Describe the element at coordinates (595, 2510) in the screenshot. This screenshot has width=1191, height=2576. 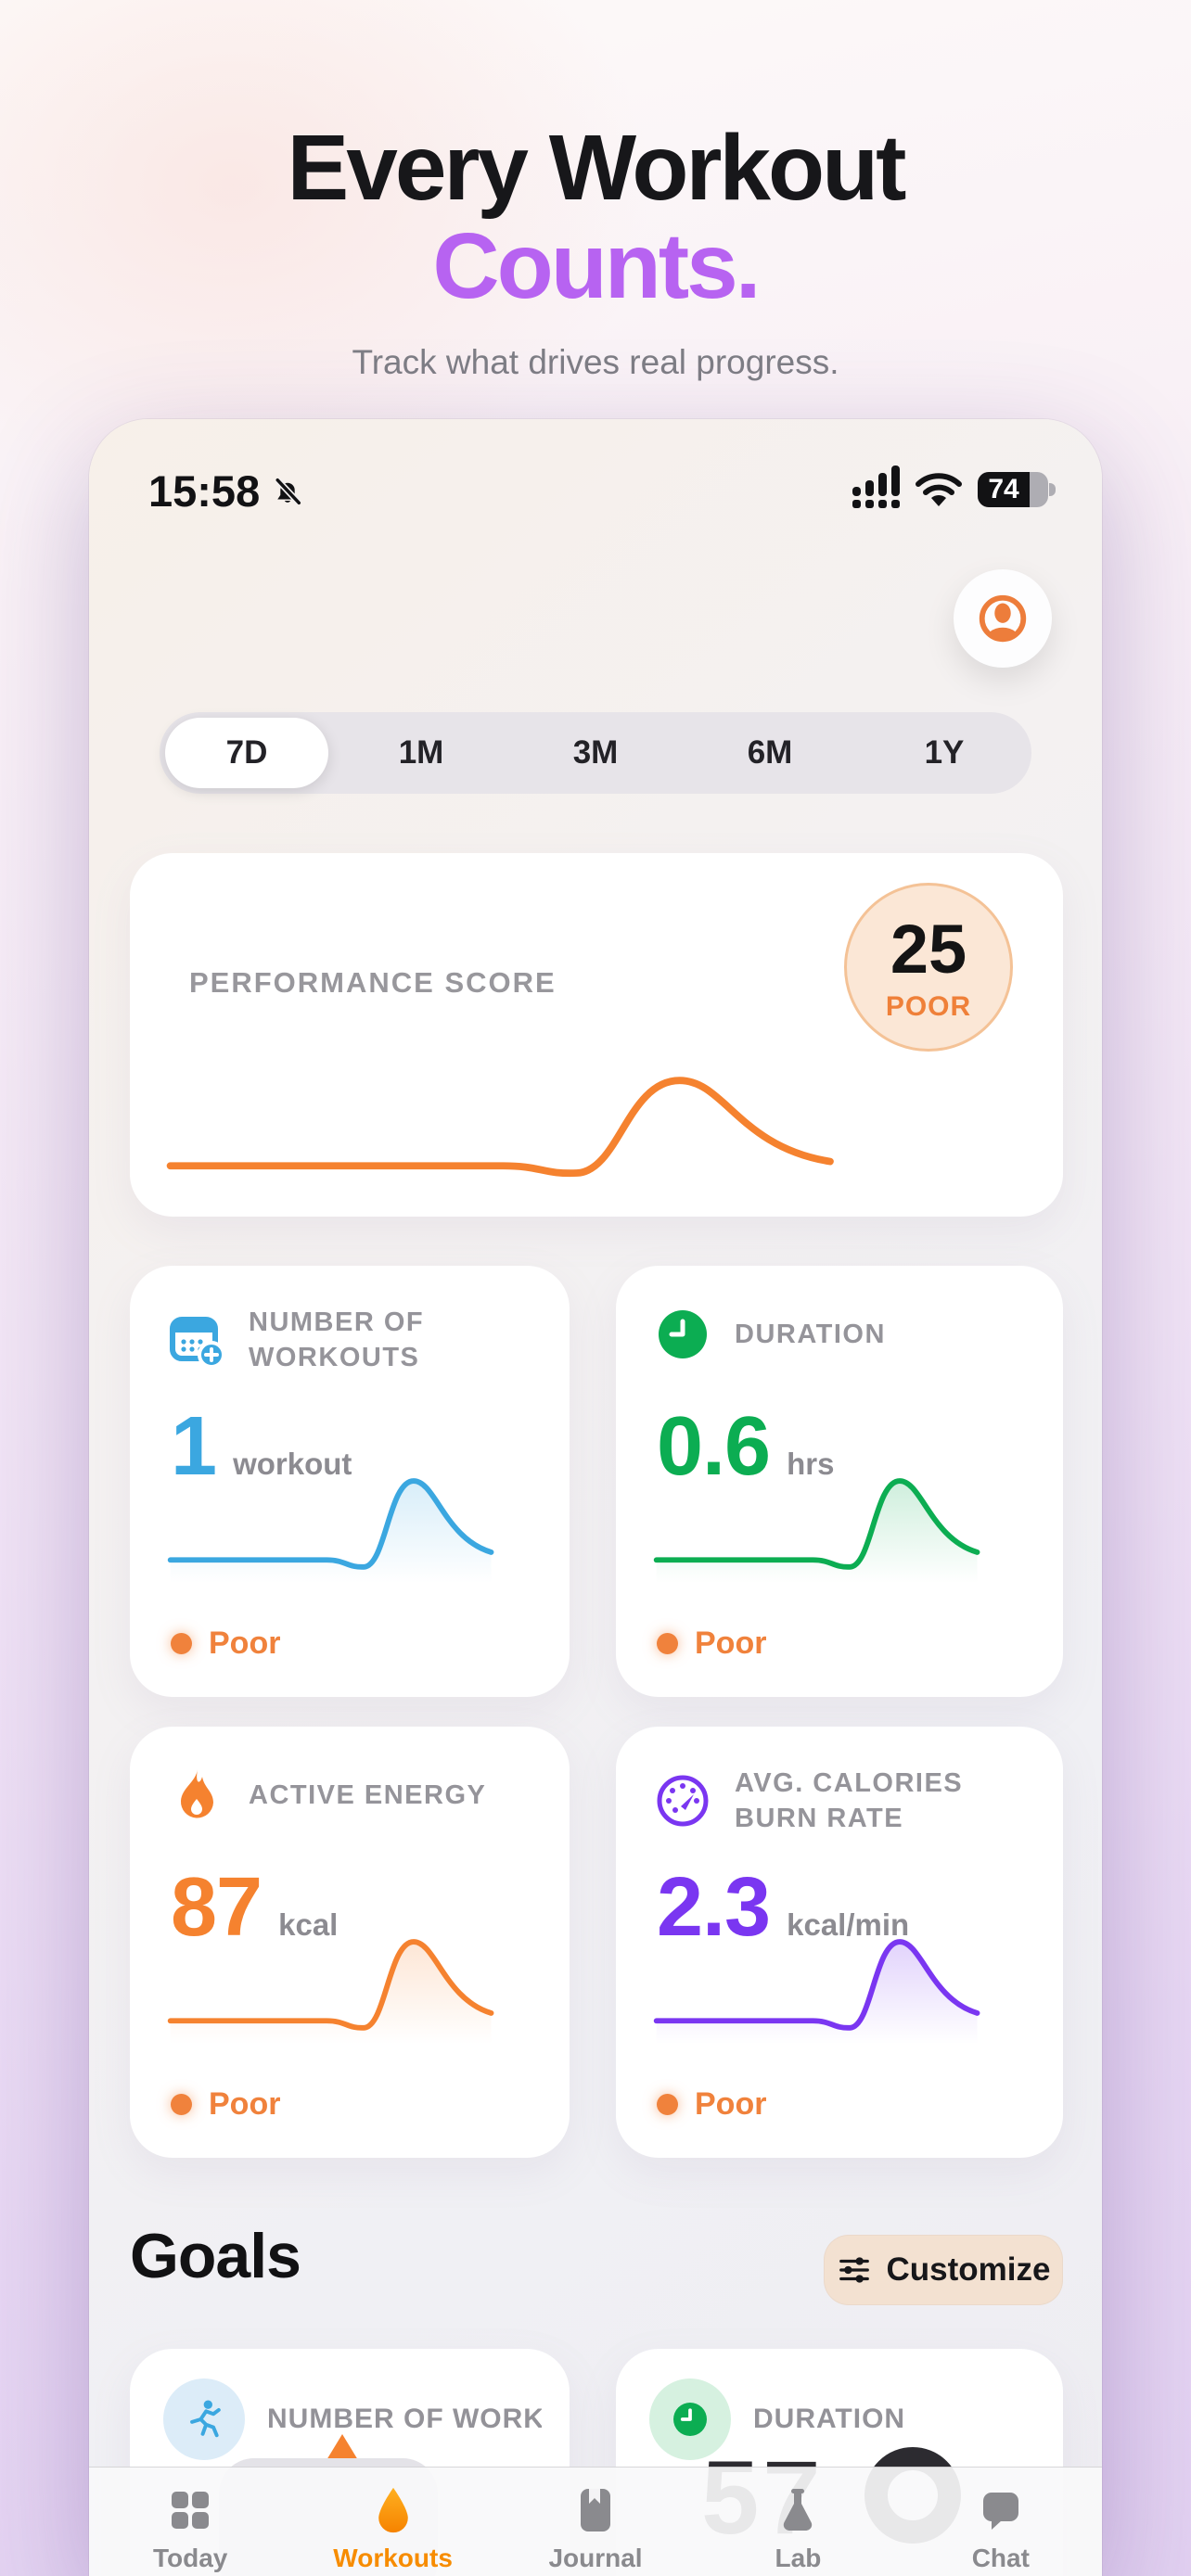
I see `journal-icon` at that location.